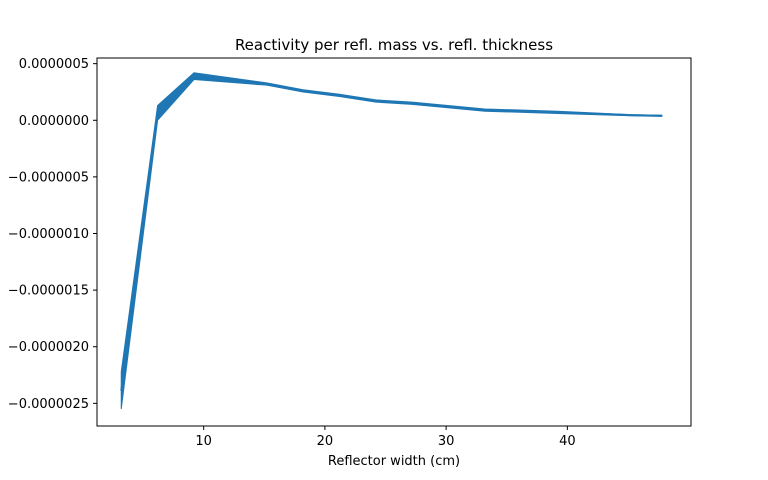 The height and width of the screenshot is (480, 768). I want to click on y-tick-label: 0.0000000, so click(54, 121).